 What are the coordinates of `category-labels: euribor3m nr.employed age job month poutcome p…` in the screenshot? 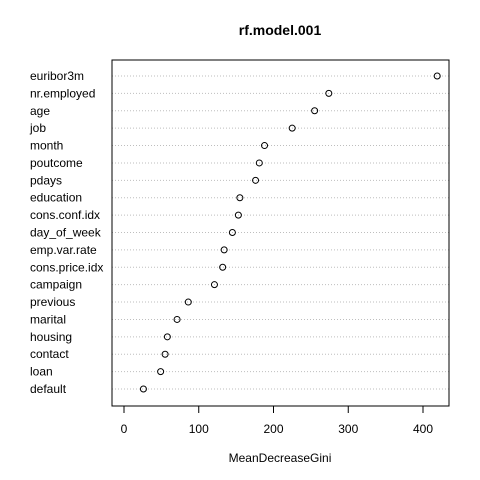 It's located at (66, 232).